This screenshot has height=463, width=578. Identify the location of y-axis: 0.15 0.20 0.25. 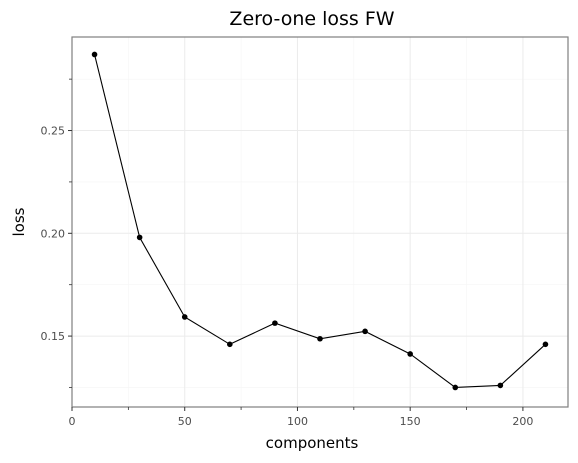
(56, 233).